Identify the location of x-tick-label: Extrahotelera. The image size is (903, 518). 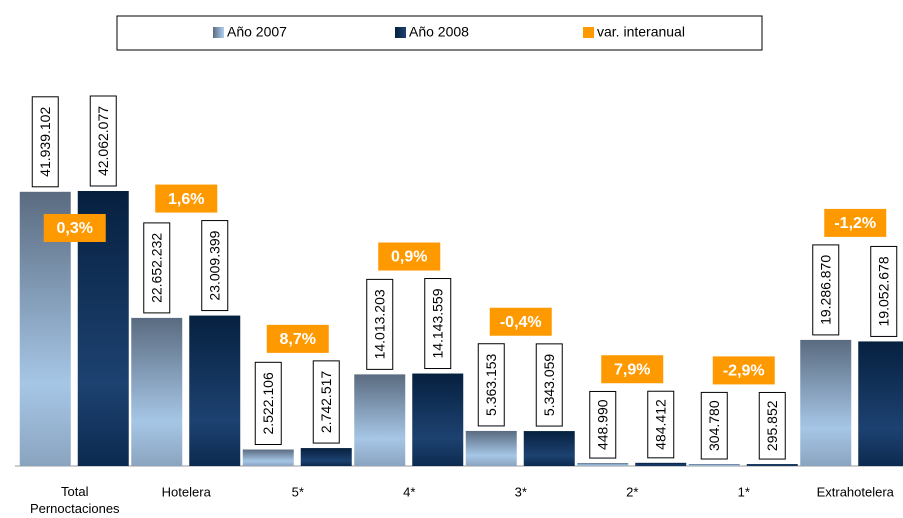
(856, 491).